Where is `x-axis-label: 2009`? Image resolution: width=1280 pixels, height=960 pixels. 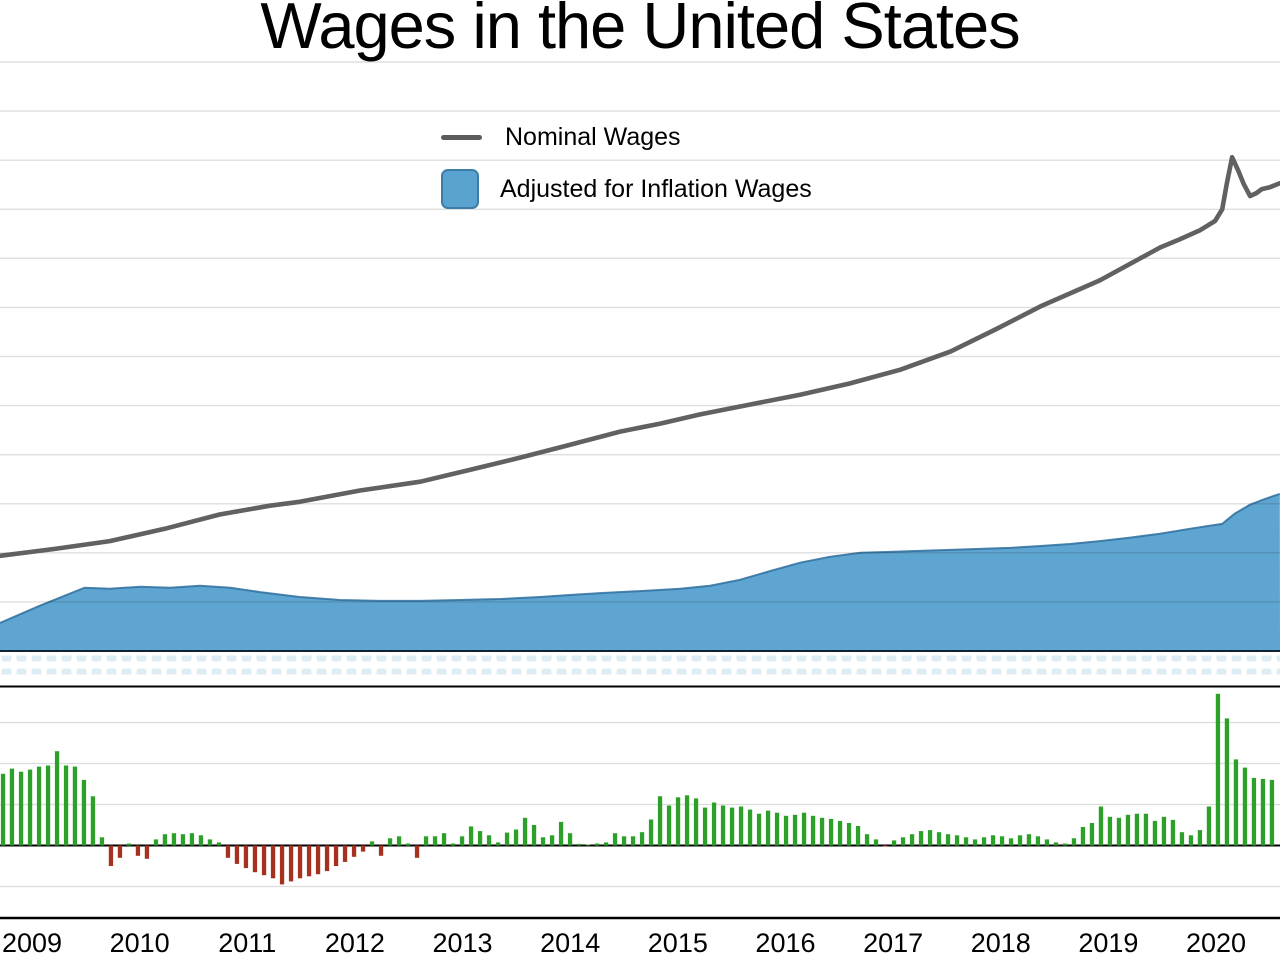 x-axis-label: 2009 is located at coordinates (32, 943).